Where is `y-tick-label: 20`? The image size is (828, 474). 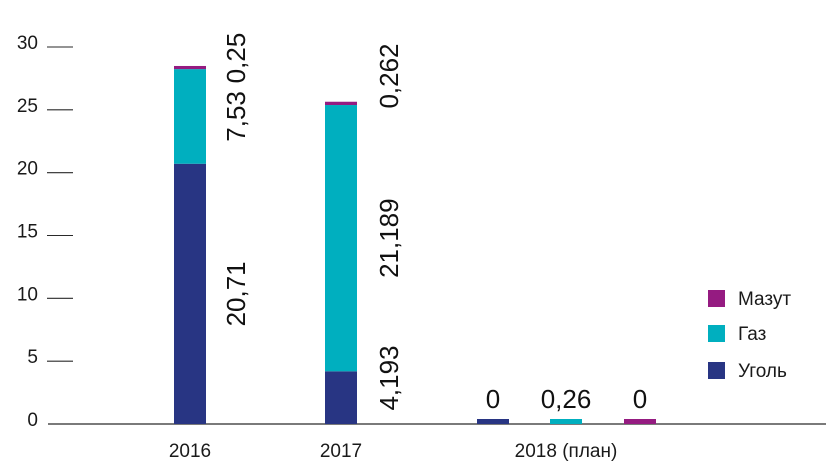 y-tick-label: 20 is located at coordinates (27, 169).